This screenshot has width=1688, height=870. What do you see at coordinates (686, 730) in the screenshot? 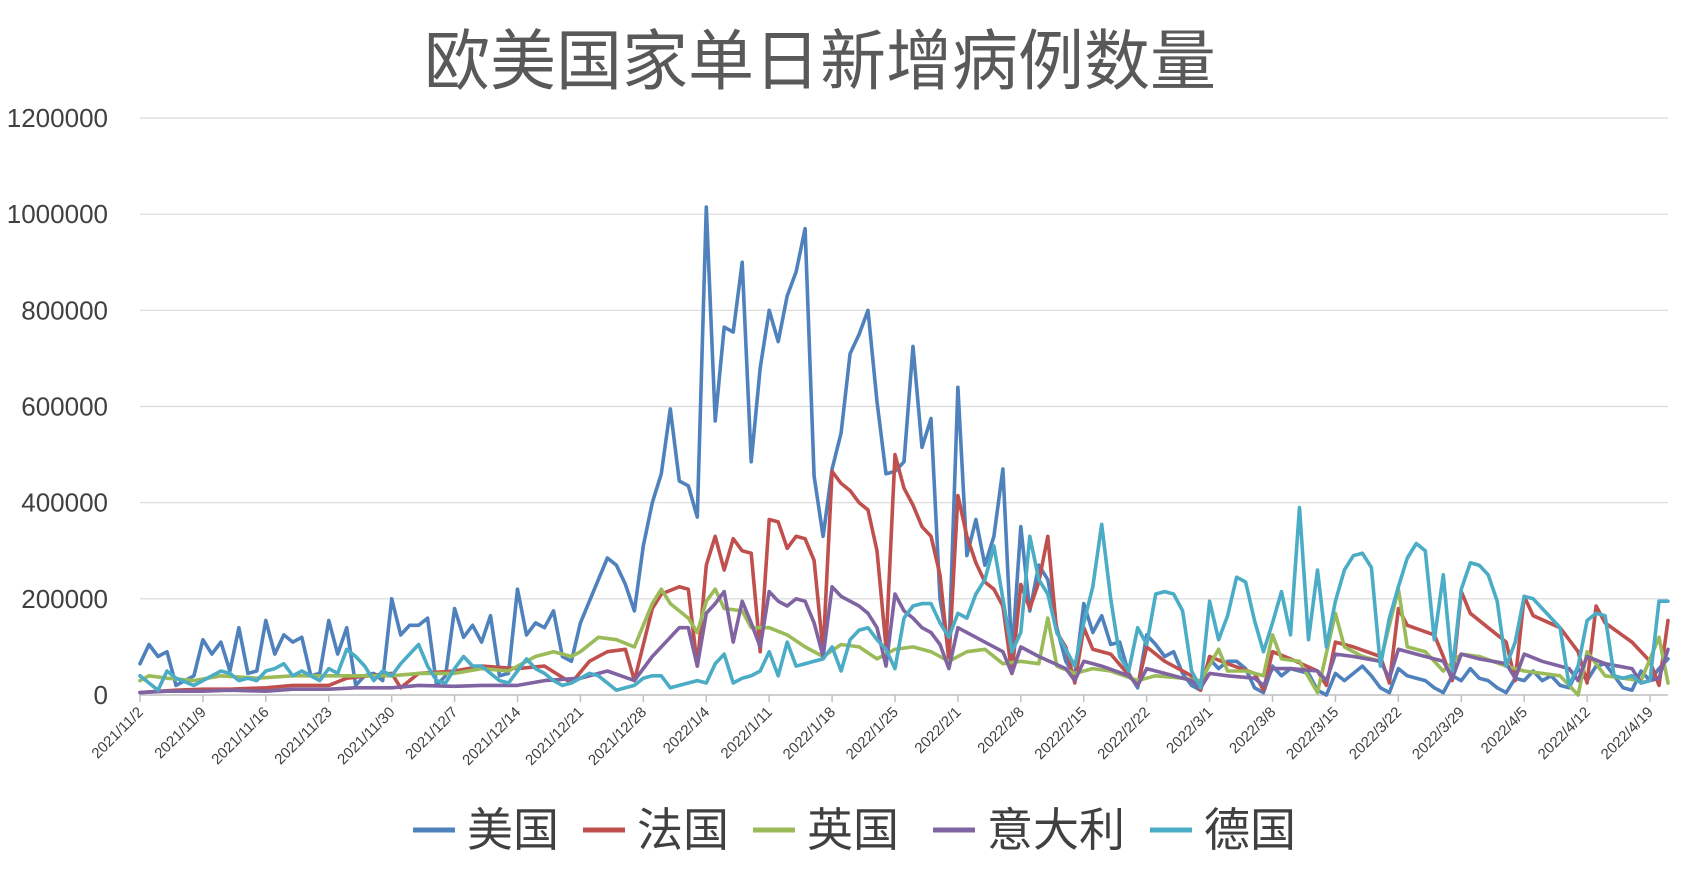
I see `x-tick-label: 2022/1/4` at bounding box center [686, 730].